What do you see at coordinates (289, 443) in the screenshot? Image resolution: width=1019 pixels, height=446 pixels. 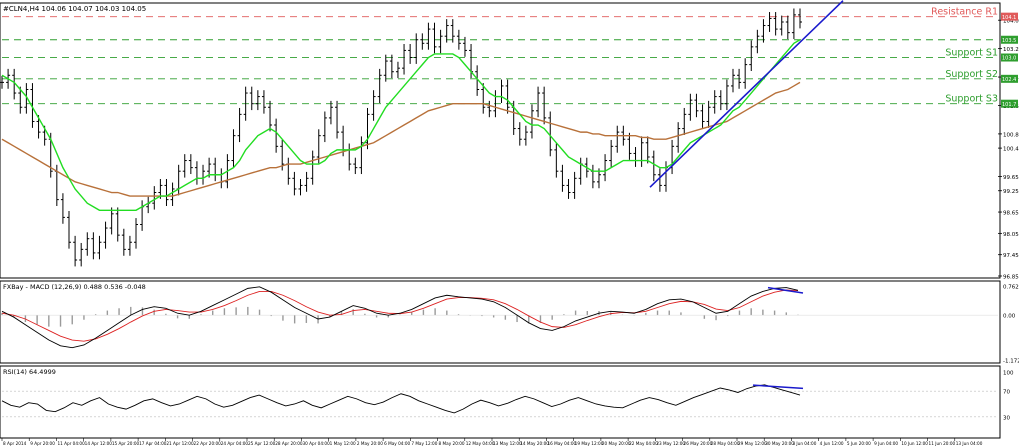 I see `time-tick-label: 28 Apr 20:00` at bounding box center [289, 443].